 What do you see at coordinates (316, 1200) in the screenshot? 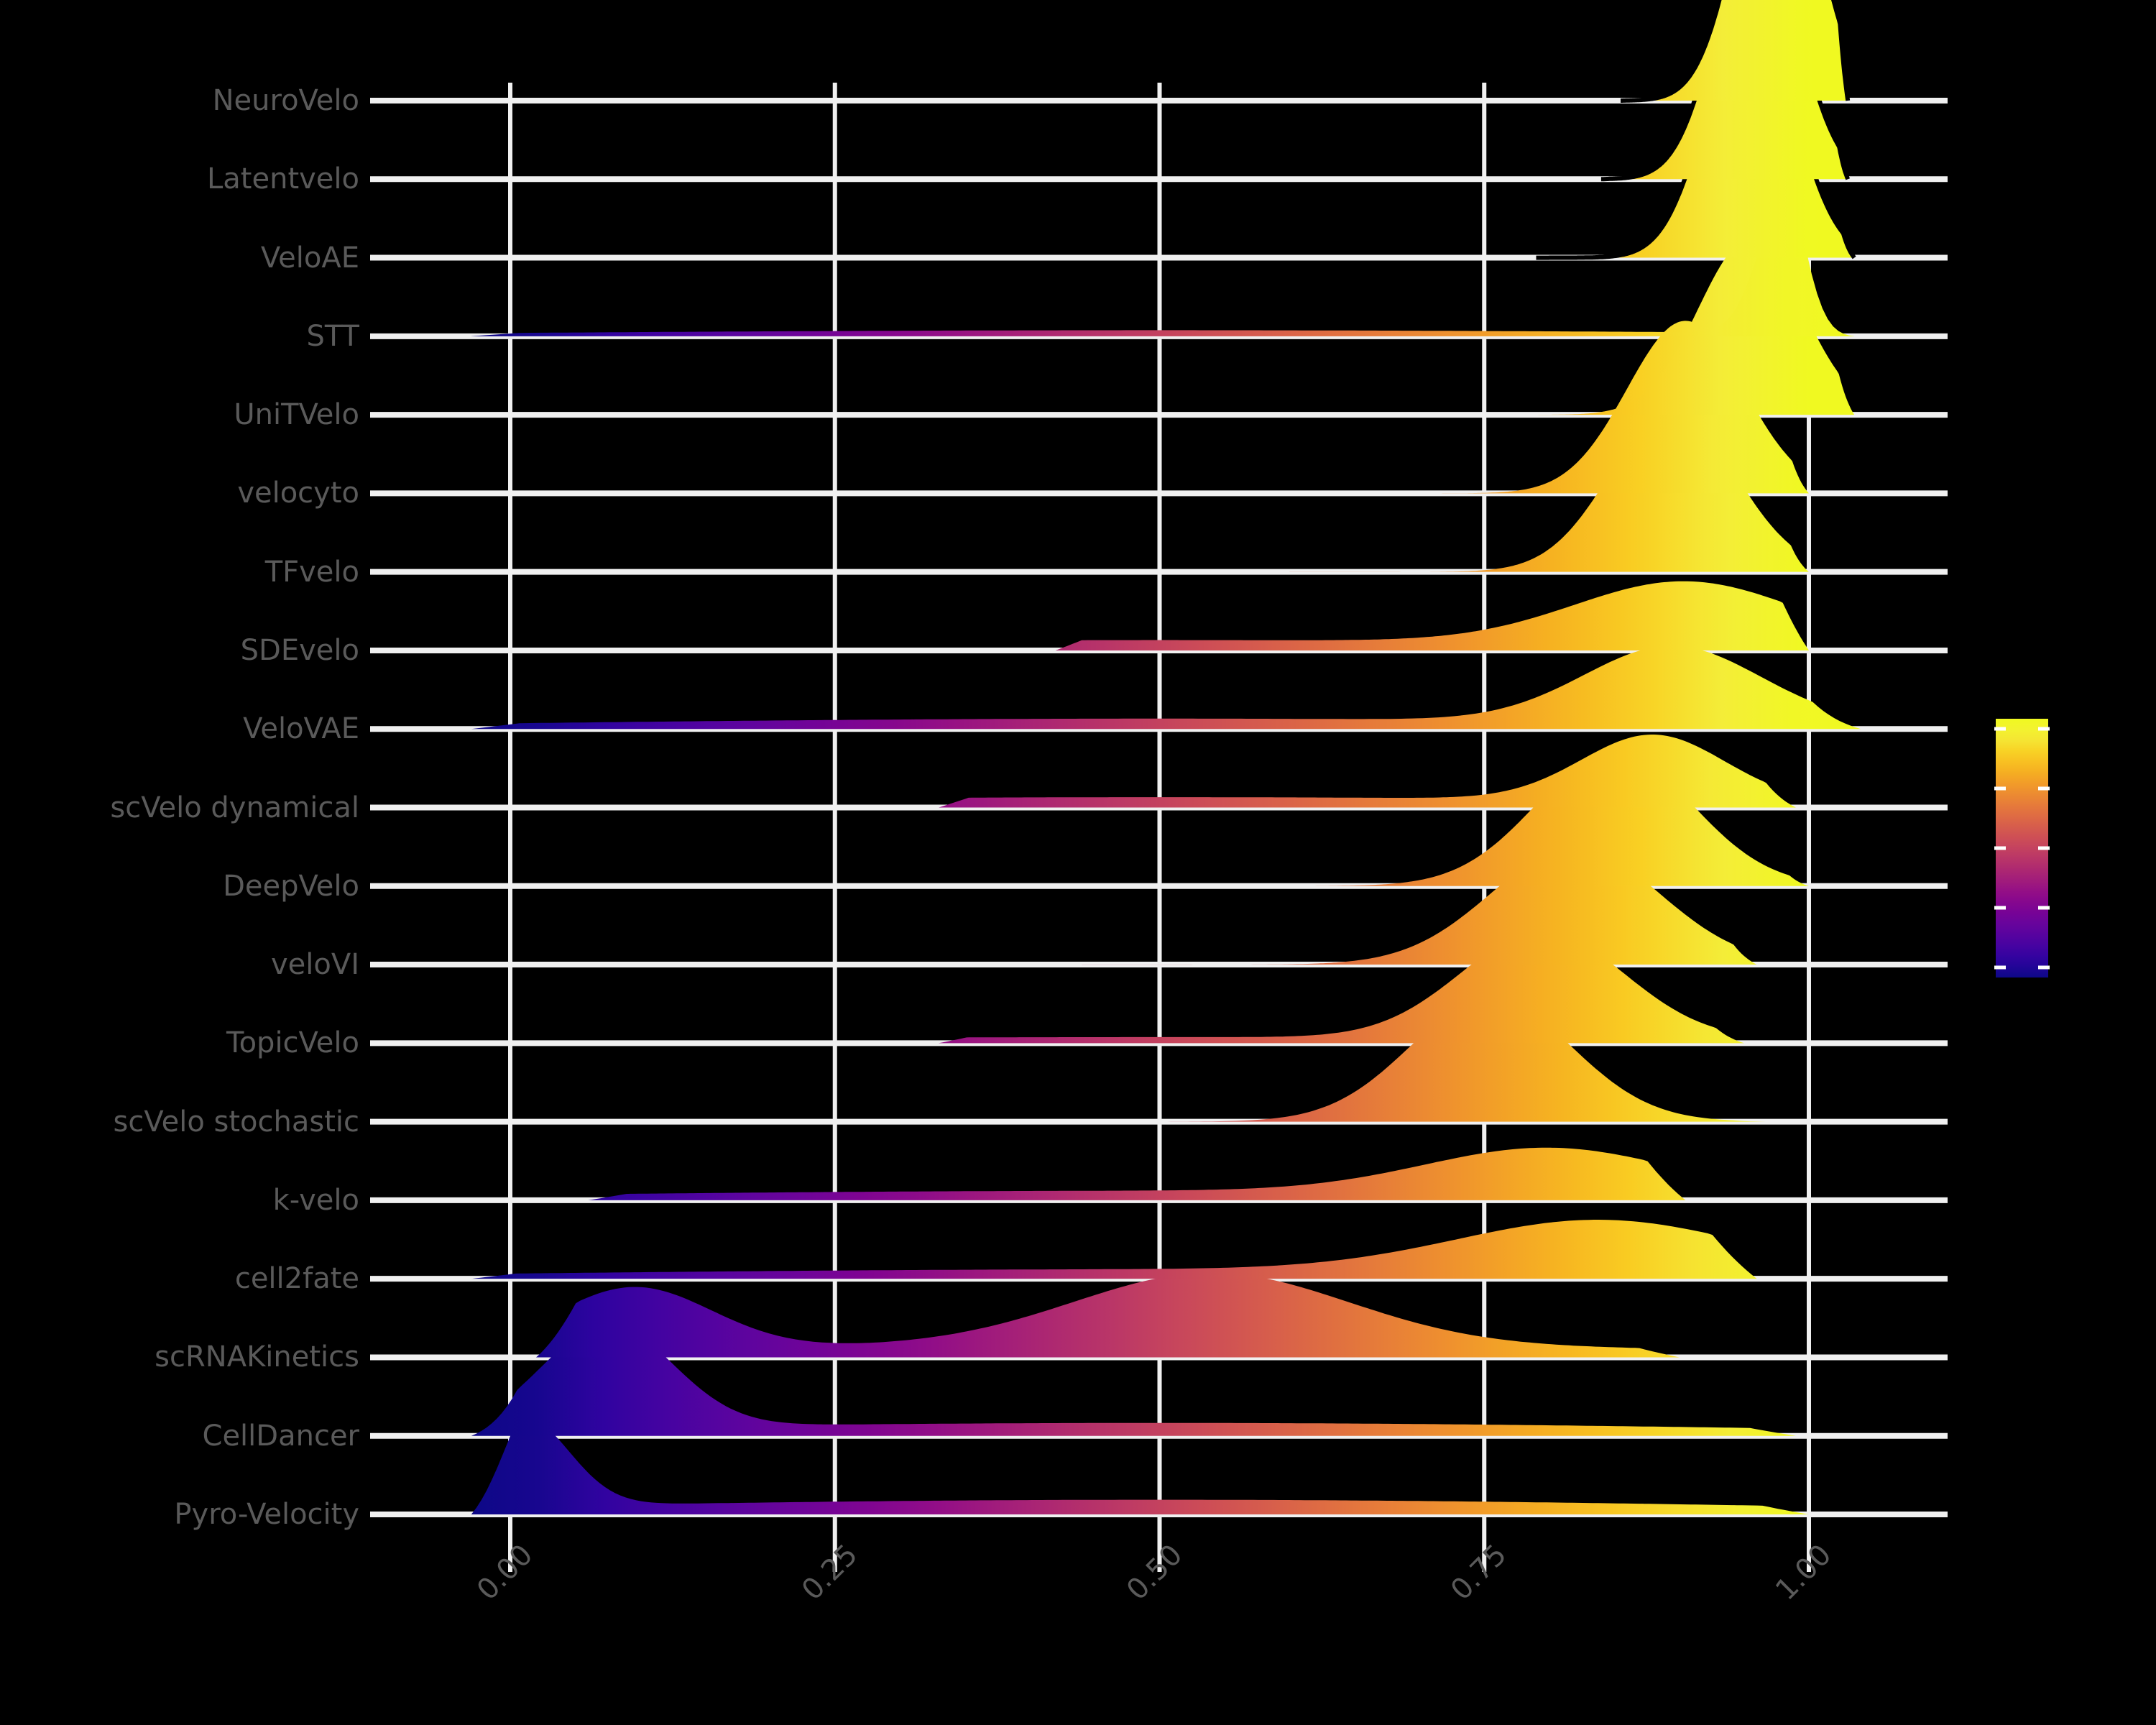
I see `y-axis-label-k-velo: k-velo` at bounding box center [316, 1200].